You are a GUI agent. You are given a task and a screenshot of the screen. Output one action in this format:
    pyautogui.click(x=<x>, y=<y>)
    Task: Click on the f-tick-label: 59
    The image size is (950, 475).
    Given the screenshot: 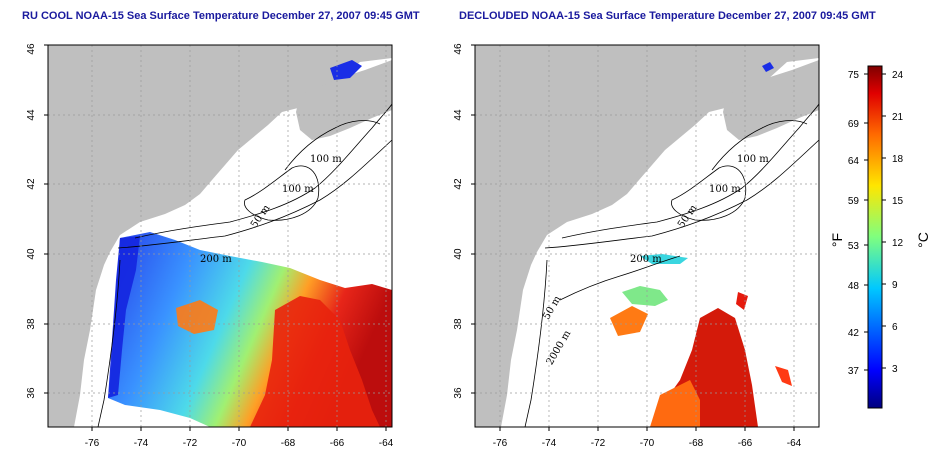 What is the action you would take?
    pyautogui.click(x=854, y=201)
    